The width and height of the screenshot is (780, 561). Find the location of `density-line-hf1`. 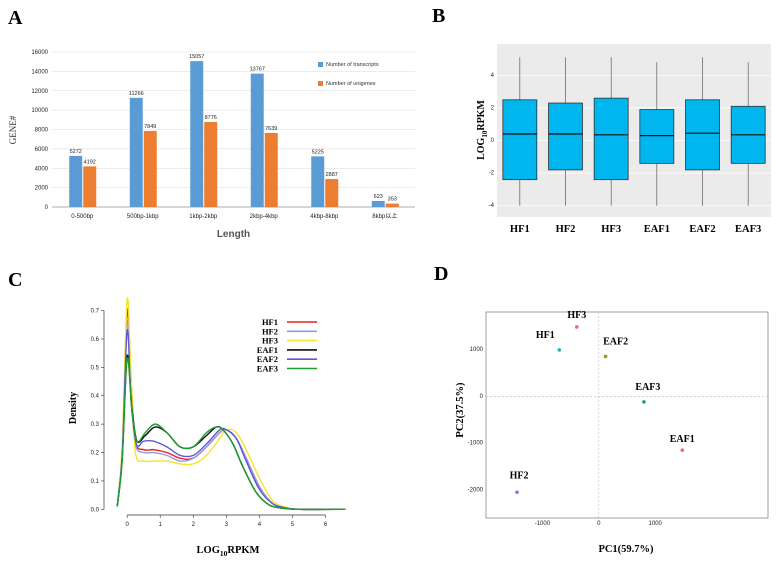

density-line-hf1 is located at coordinates (231, 409).